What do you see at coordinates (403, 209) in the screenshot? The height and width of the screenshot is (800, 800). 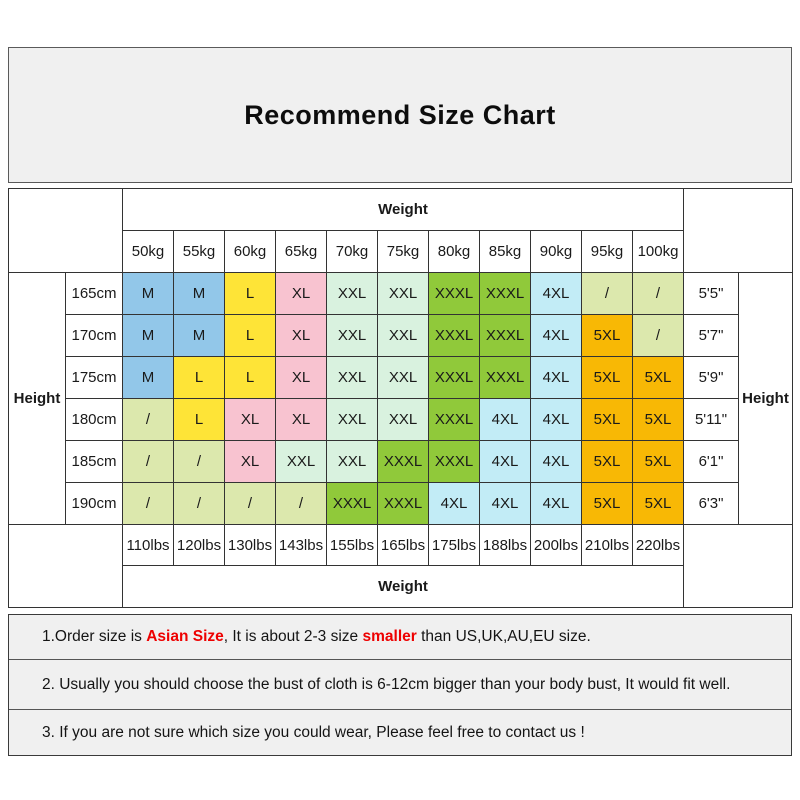 I see `weight-top-label: Weight` at bounding box center [403, 209].